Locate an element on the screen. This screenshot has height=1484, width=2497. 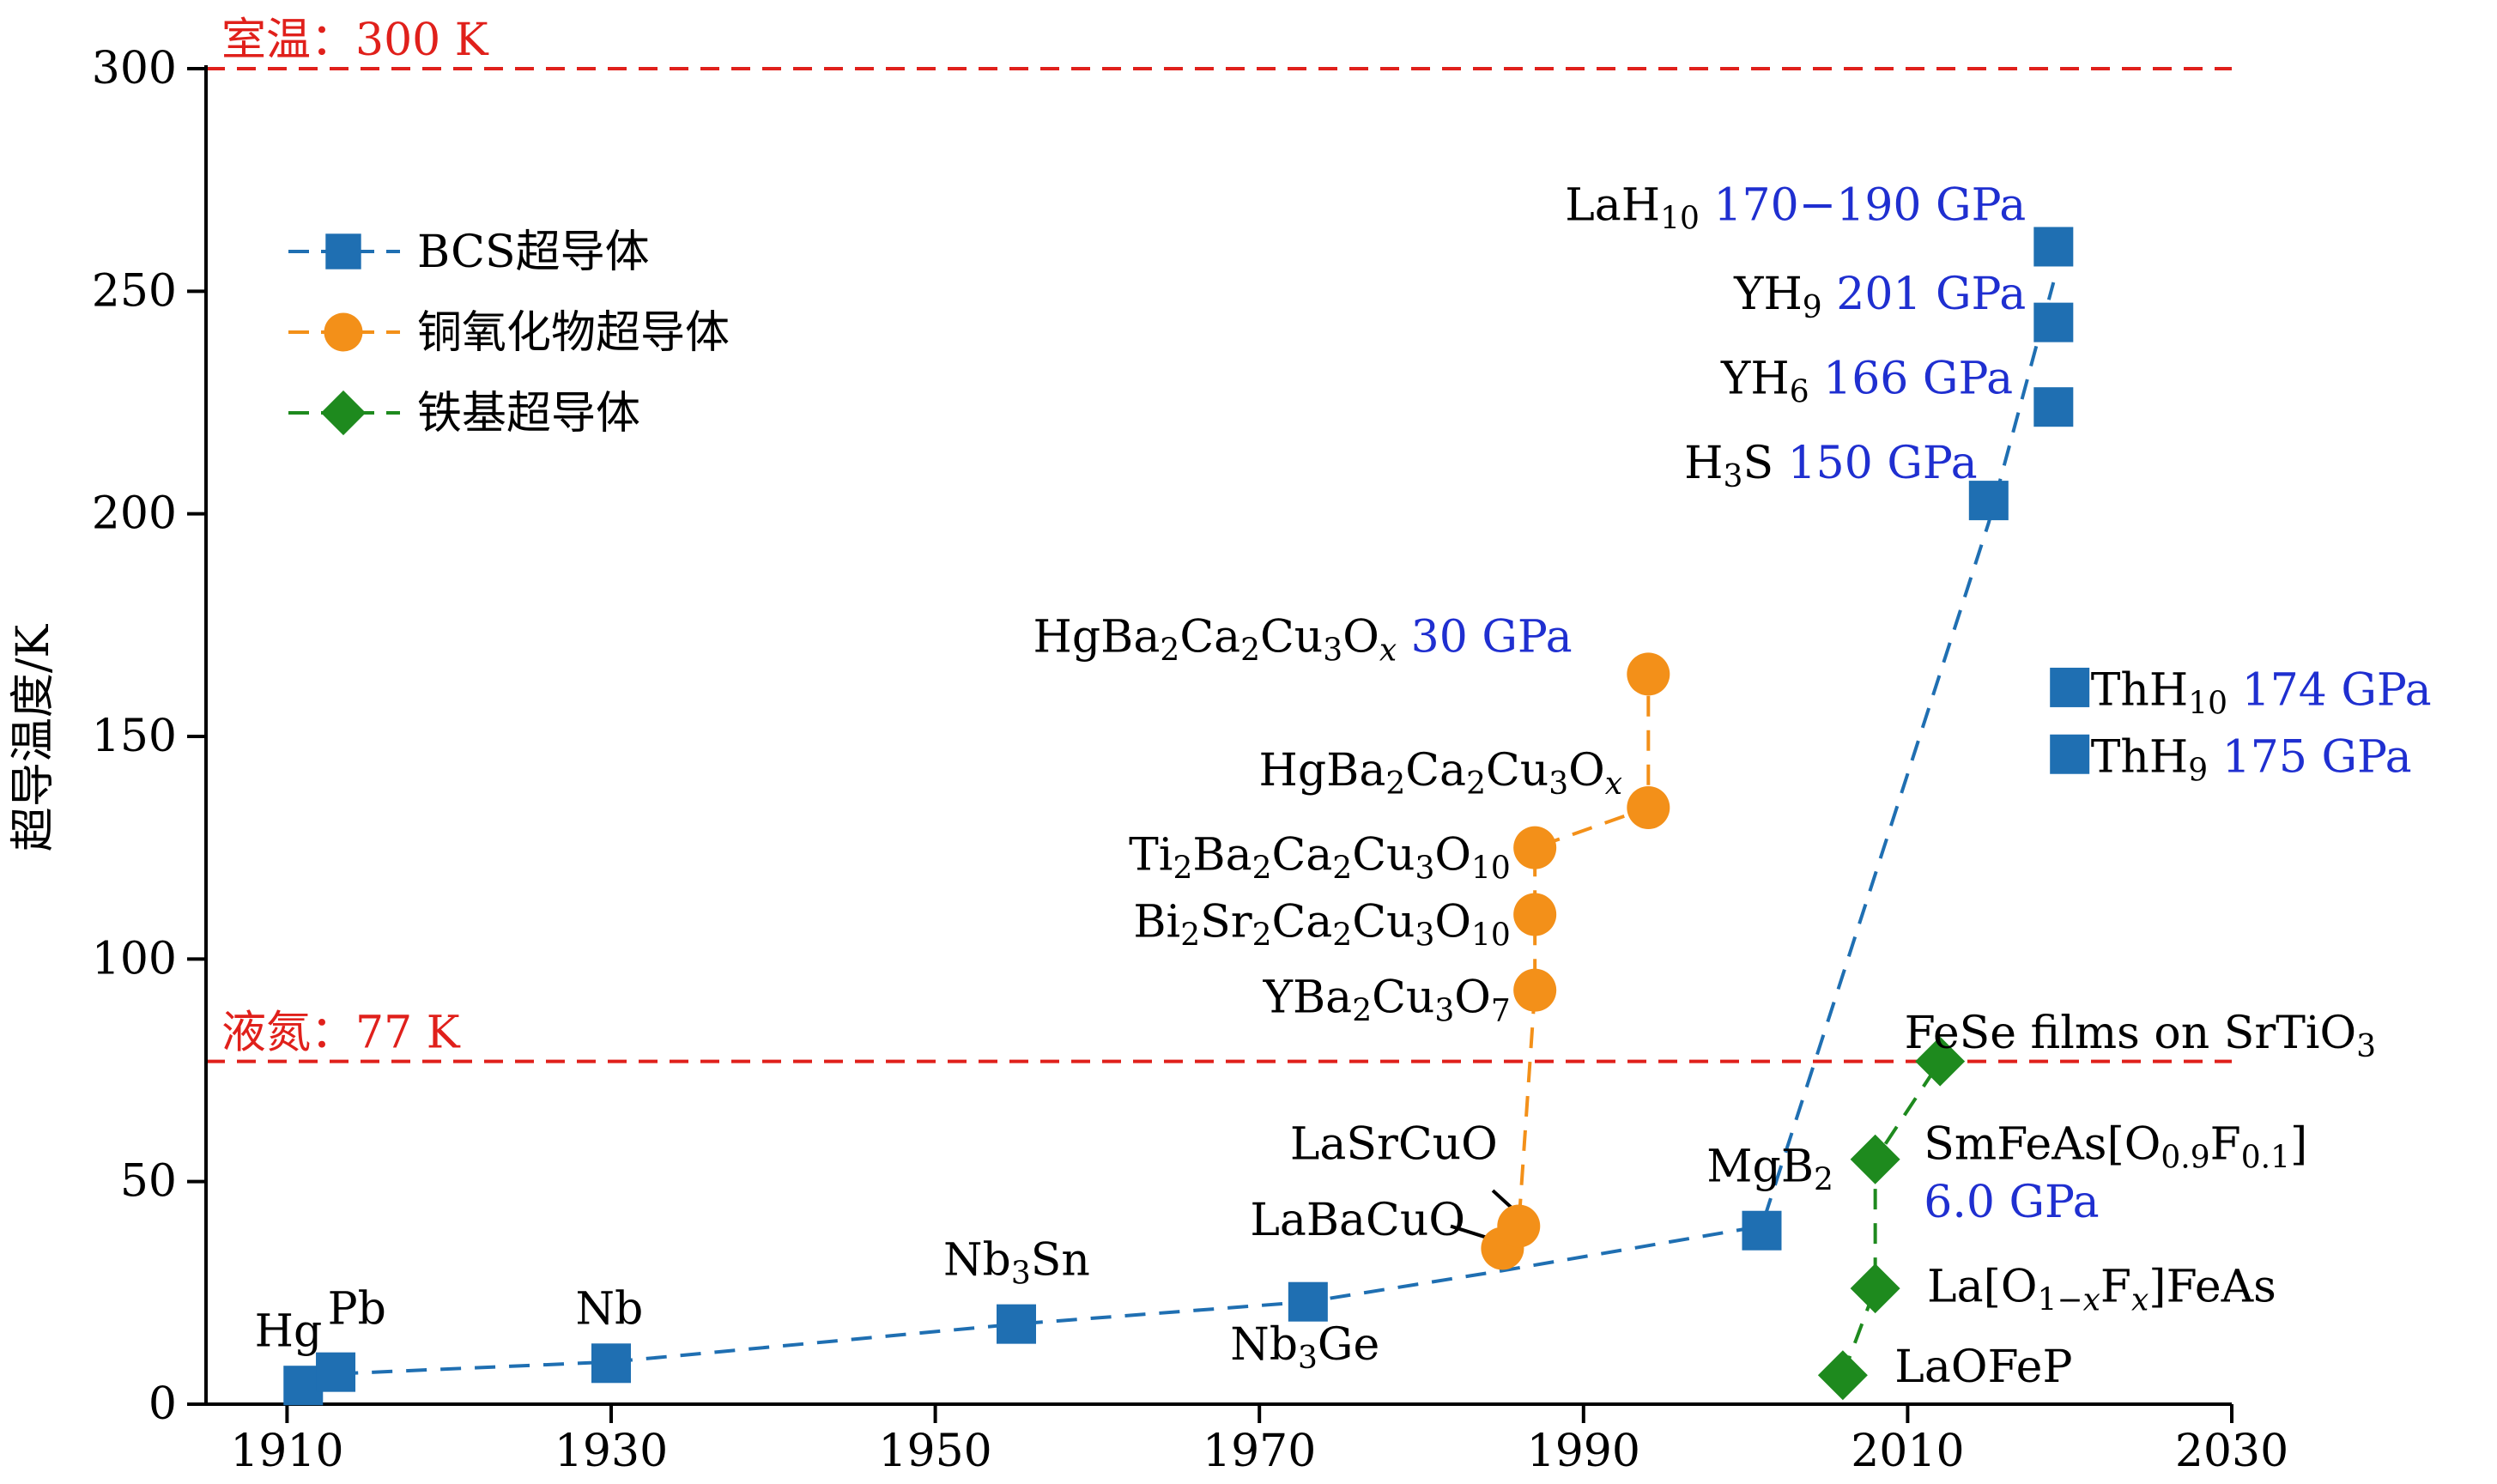
y-tick-label-100: 100 is located at coordinates (135, 958).